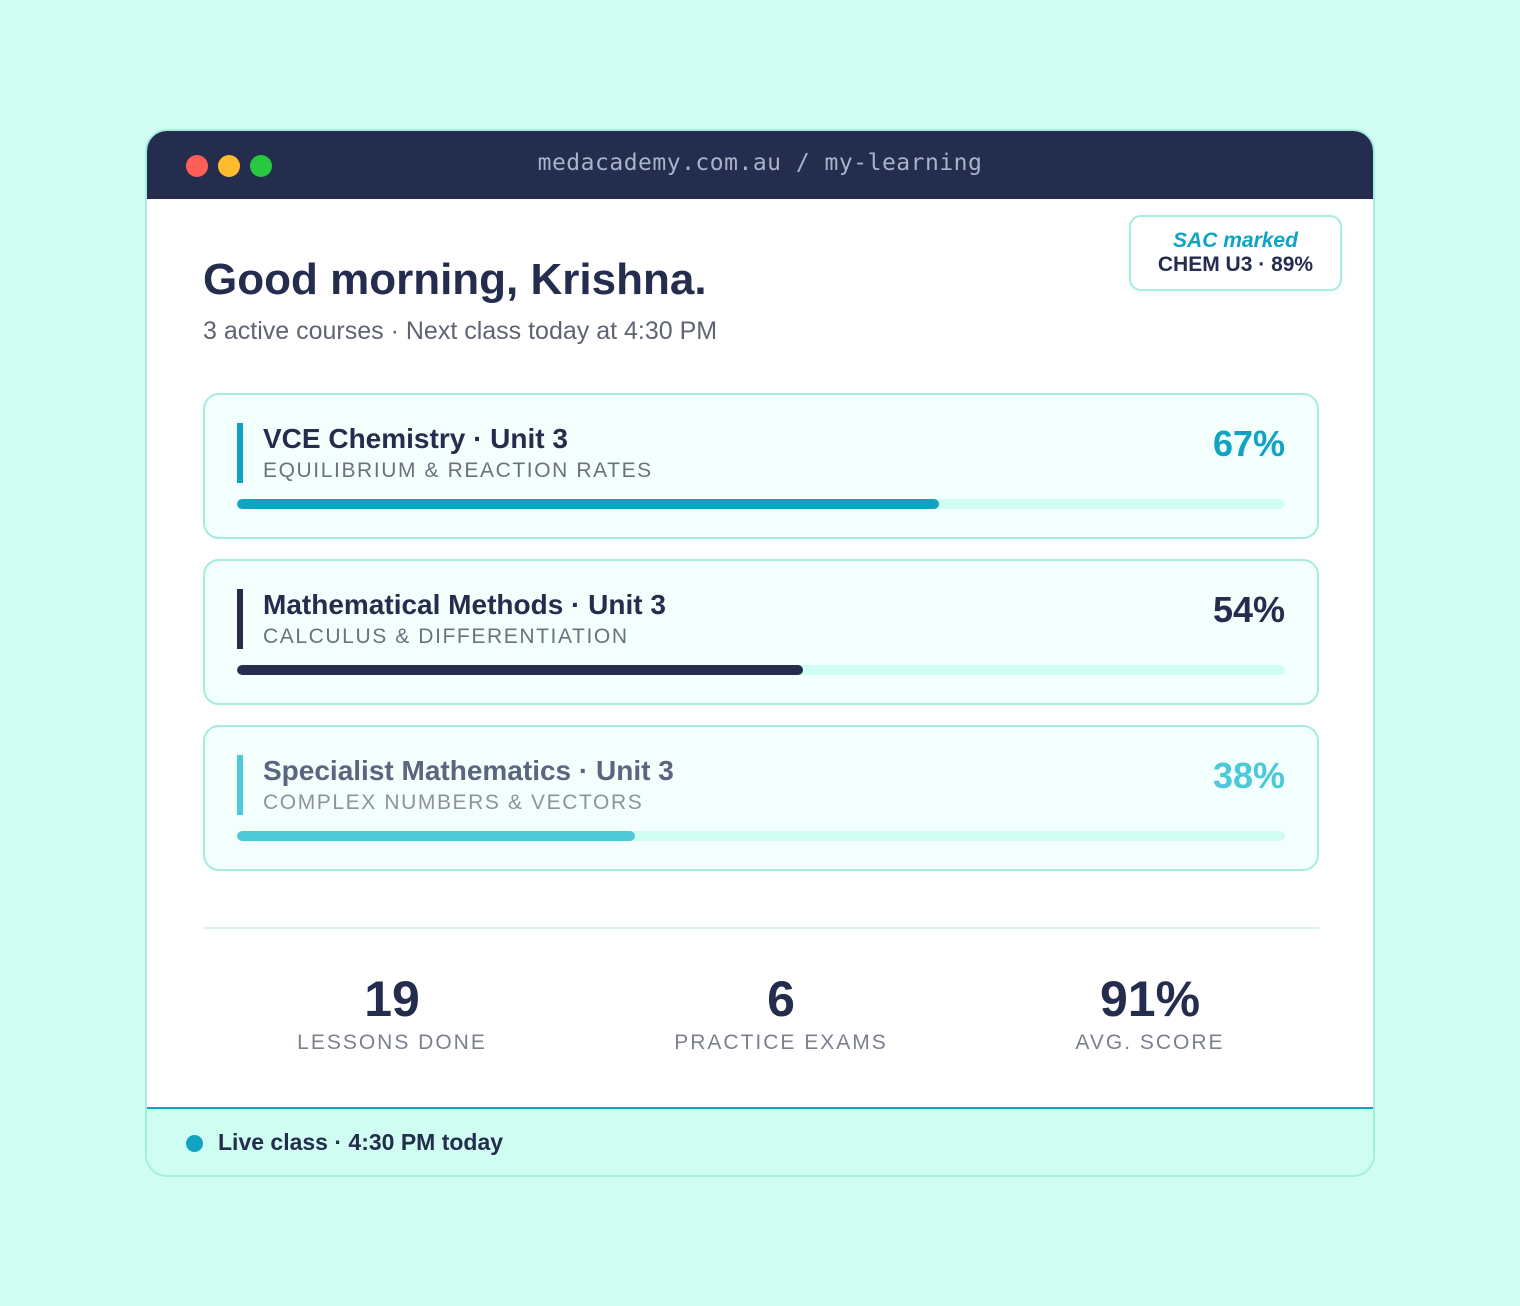  Describe the element at coordinates (1150, 999) in the screenshot. I see `stat-value: 91%` at that location.